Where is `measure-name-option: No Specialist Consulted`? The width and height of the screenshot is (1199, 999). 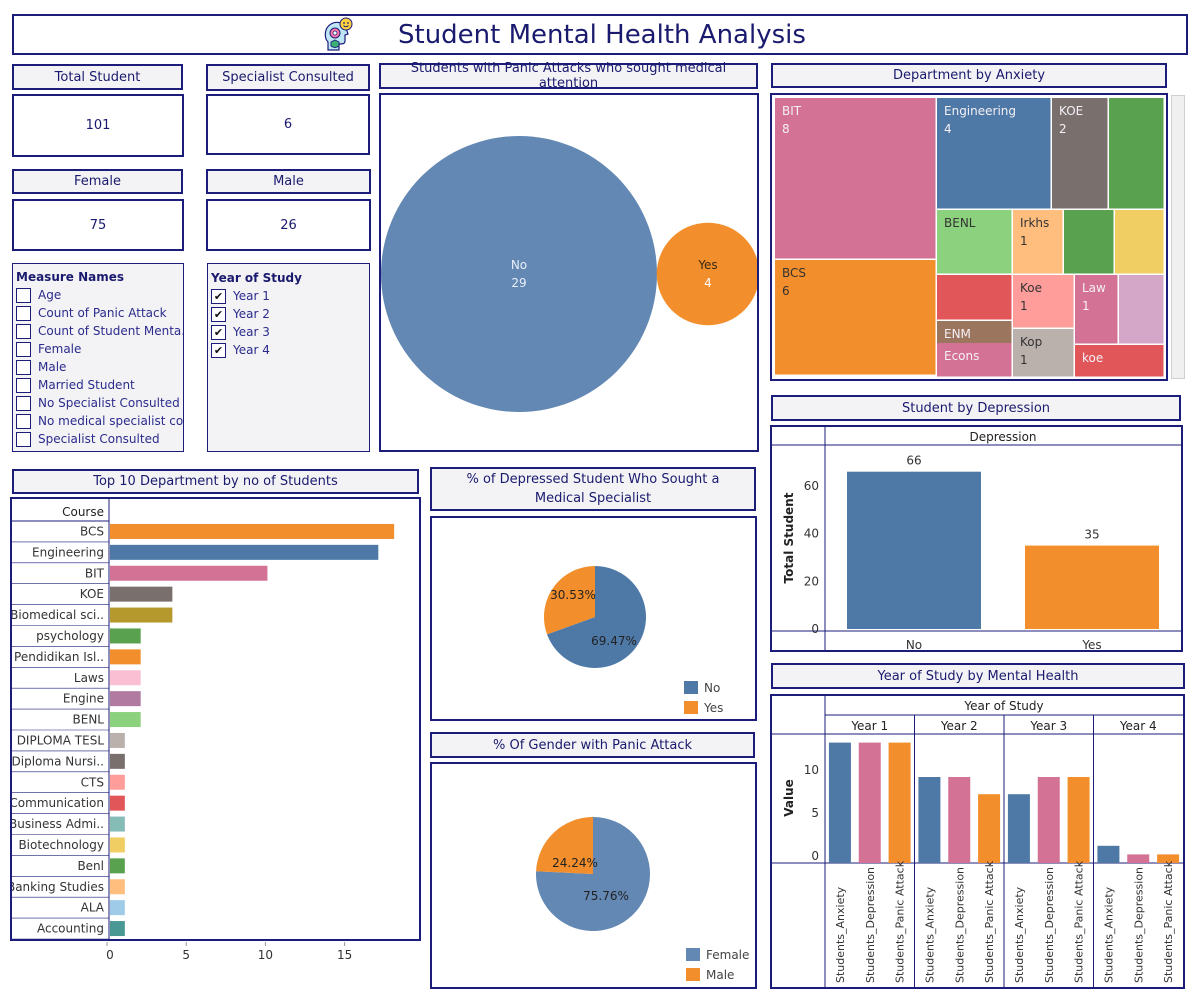 measure-name-option: No Specialist Consulted is located at coordinates (99, 403).